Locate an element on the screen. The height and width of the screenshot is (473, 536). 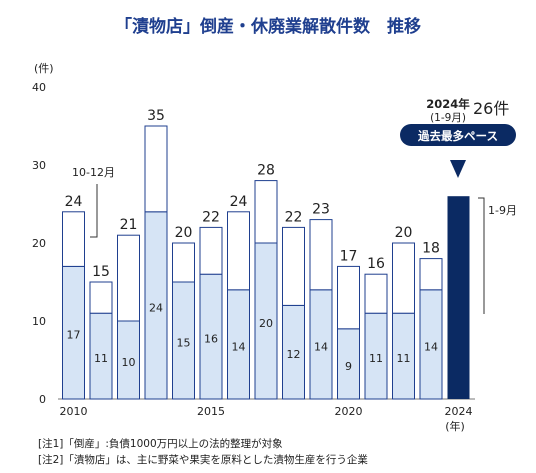
bar-total-label: 18 is located at coordinates (431, 249).